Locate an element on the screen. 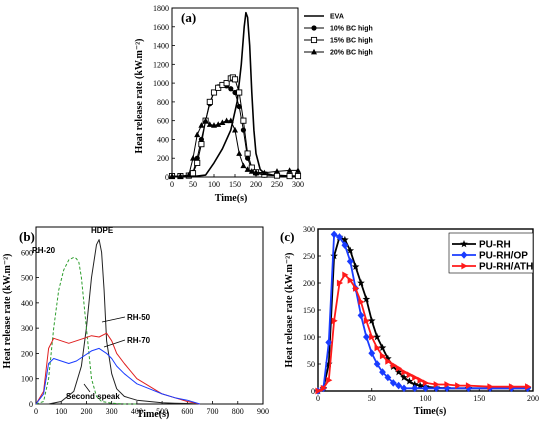 This screenshot has width=550, height=423. legend-label: 15% BC high is located at coordinates (351, 41).